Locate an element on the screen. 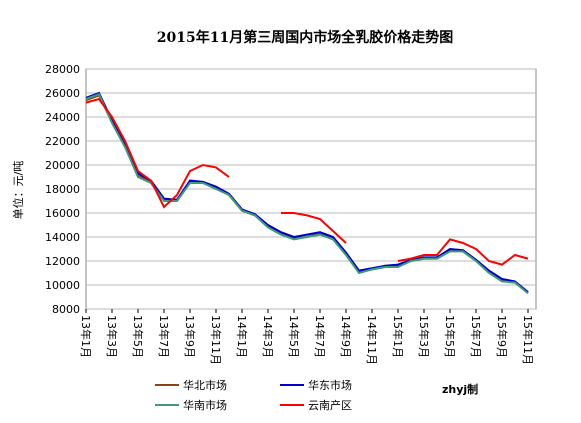  y-tick-label: 24000 is located at coordinates (62, 117).